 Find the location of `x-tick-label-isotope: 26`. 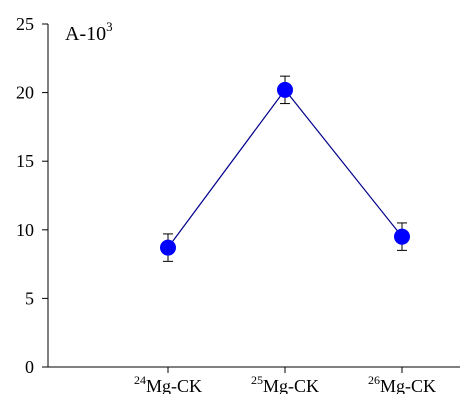

x-tick-label-isotope: 26 is located at coordinates (374, 380).